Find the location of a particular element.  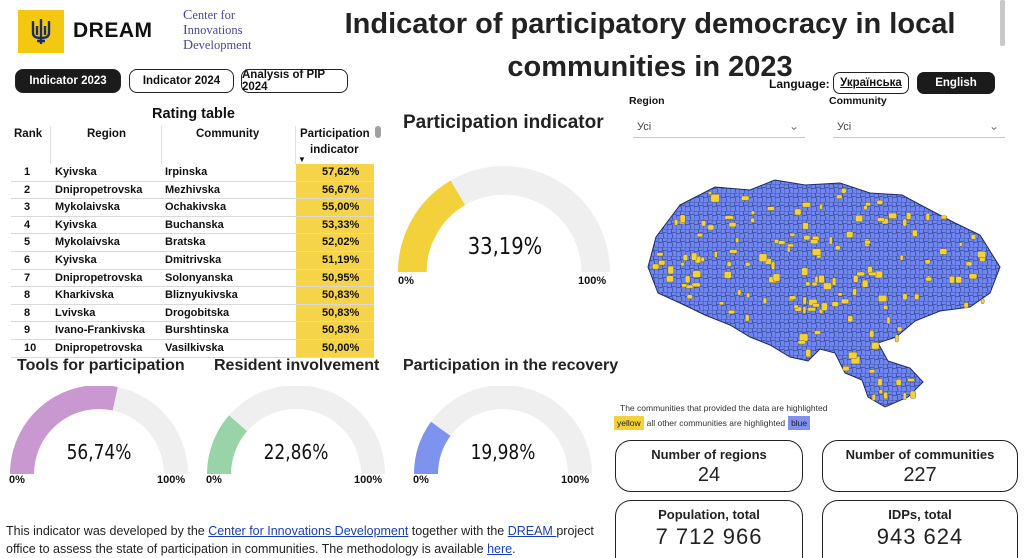

participation-indicator-title: Participation indicator is located at coordinates (503, 122).